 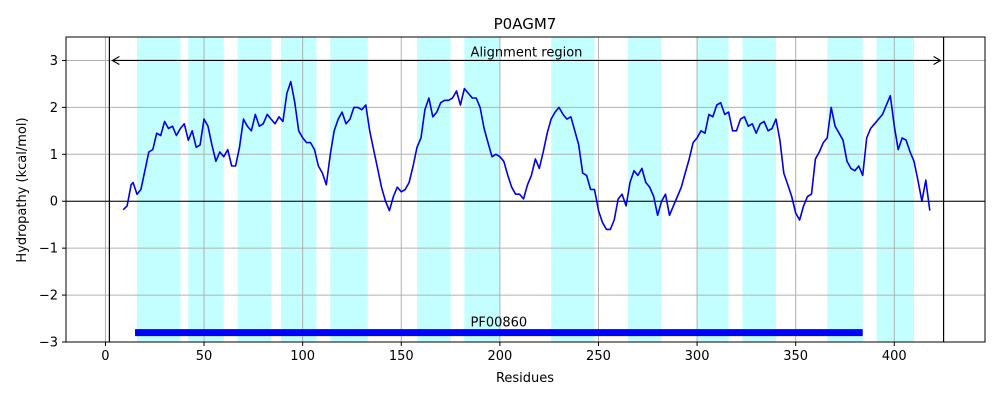 What do you see at coordinates (115, 60) in the screenshot?
I see `alignment-arrowhead-left` at bounding box center [115, 60].